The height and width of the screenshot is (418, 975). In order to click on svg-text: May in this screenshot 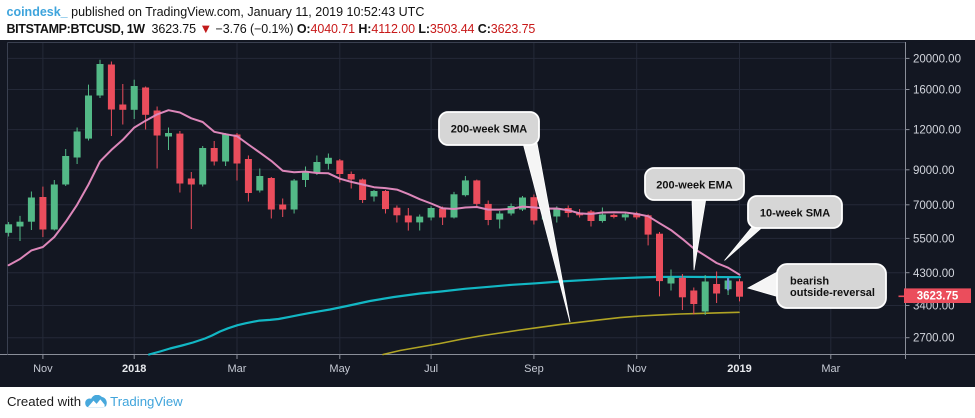, I will do `click(339, 369)`.